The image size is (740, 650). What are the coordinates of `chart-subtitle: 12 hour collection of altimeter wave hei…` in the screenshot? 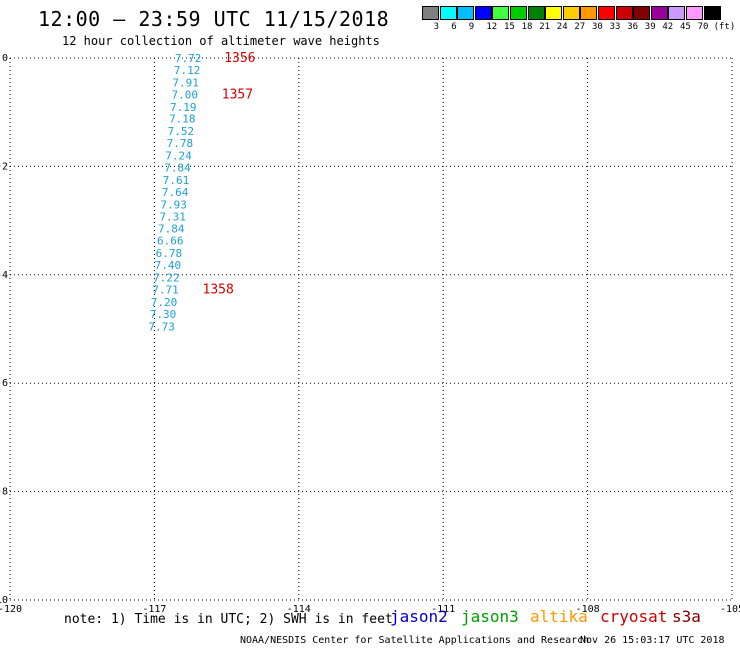 It's located at (221, 41).